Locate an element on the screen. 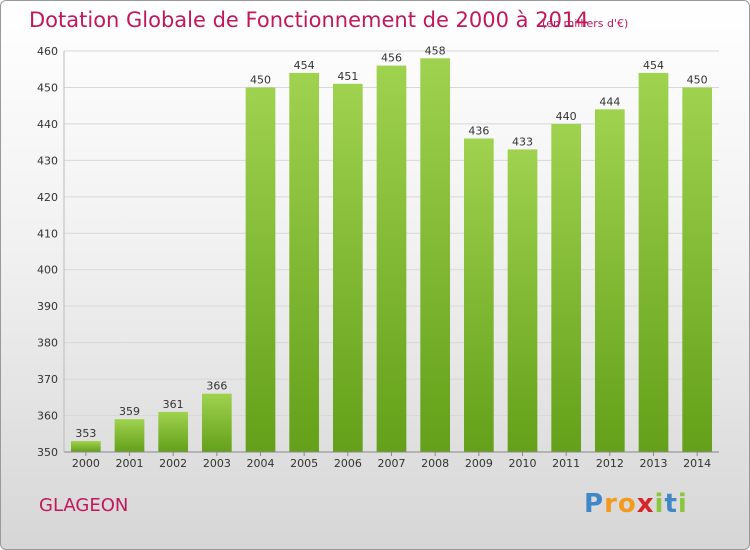  value-label: 451 is located at coordinates (347, 76).